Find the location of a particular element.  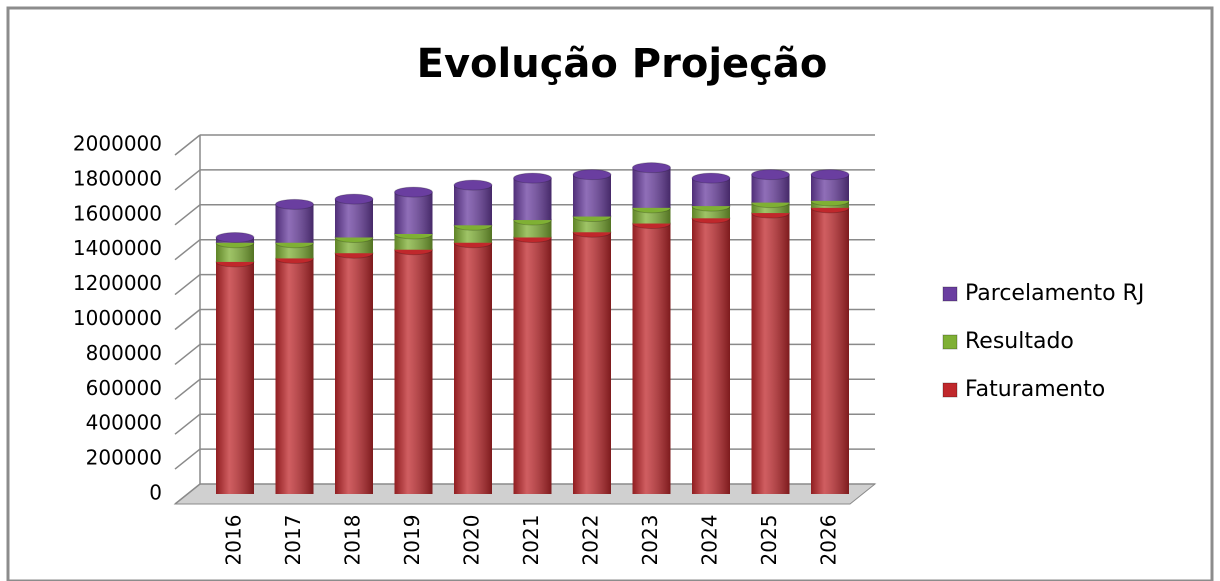

x-tick-label: 2025 is located at coordinates (769, 540).